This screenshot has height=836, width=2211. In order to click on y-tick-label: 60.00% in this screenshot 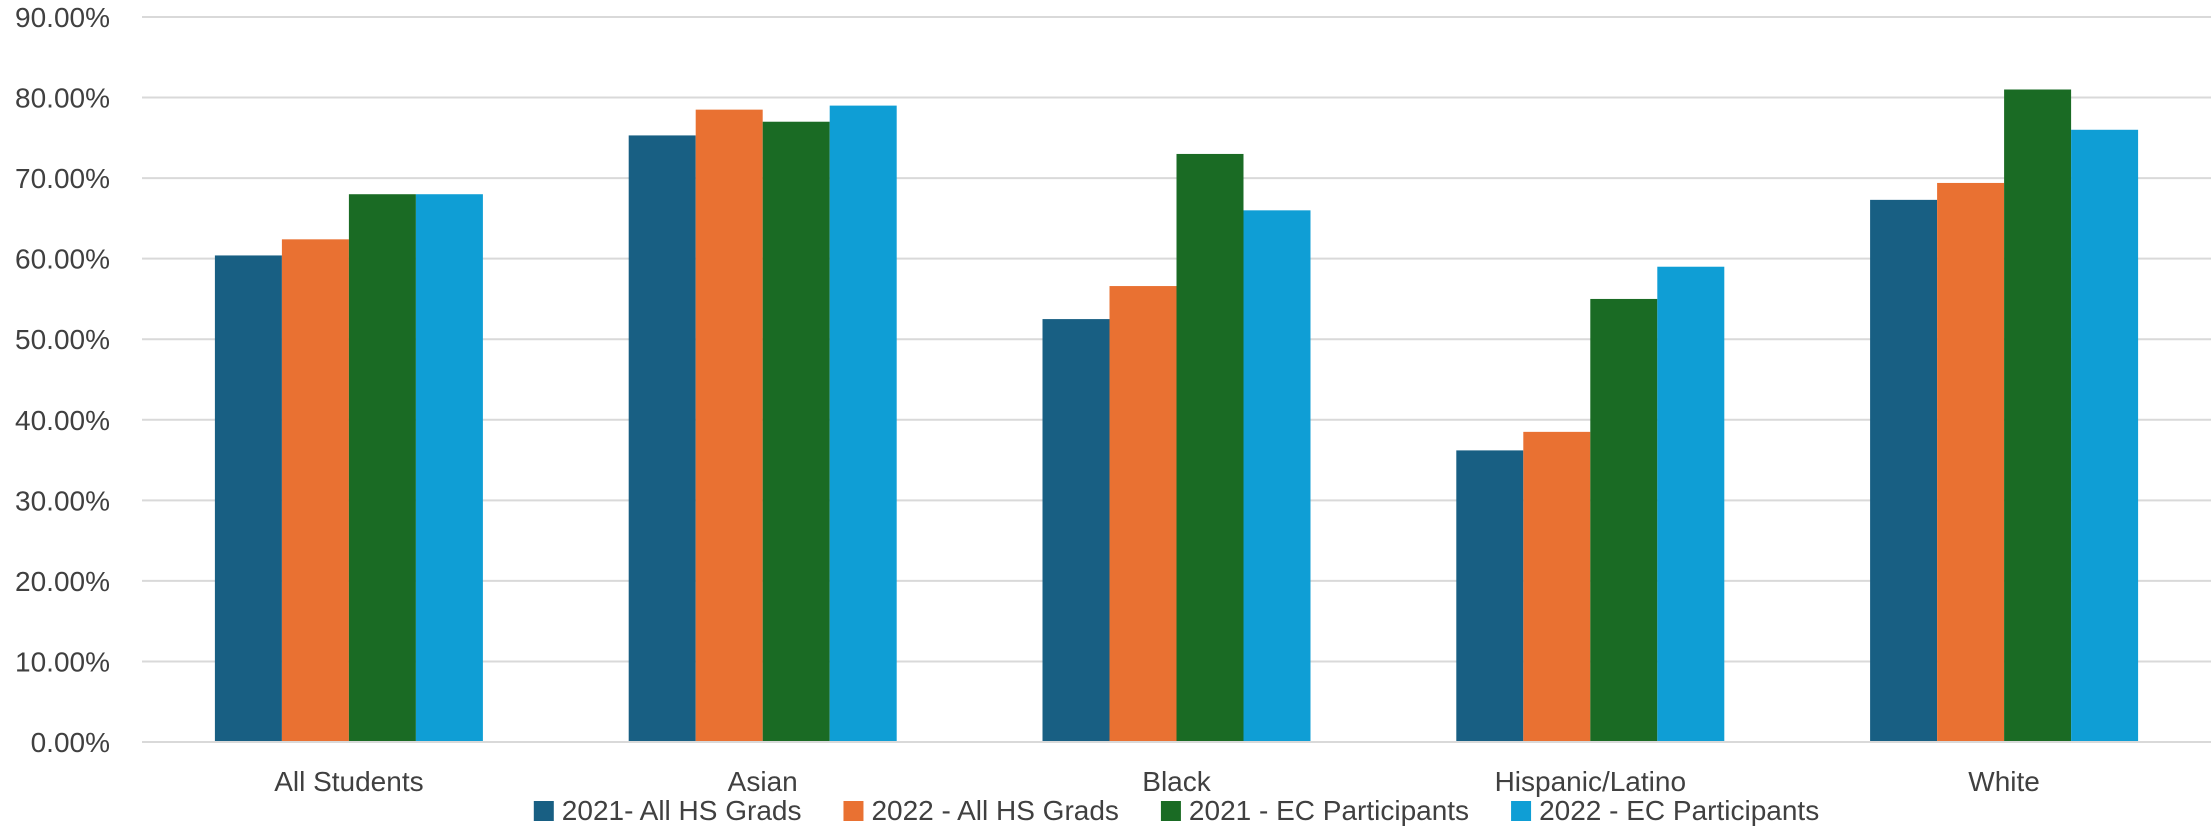, I will do `click(62, 259)`.